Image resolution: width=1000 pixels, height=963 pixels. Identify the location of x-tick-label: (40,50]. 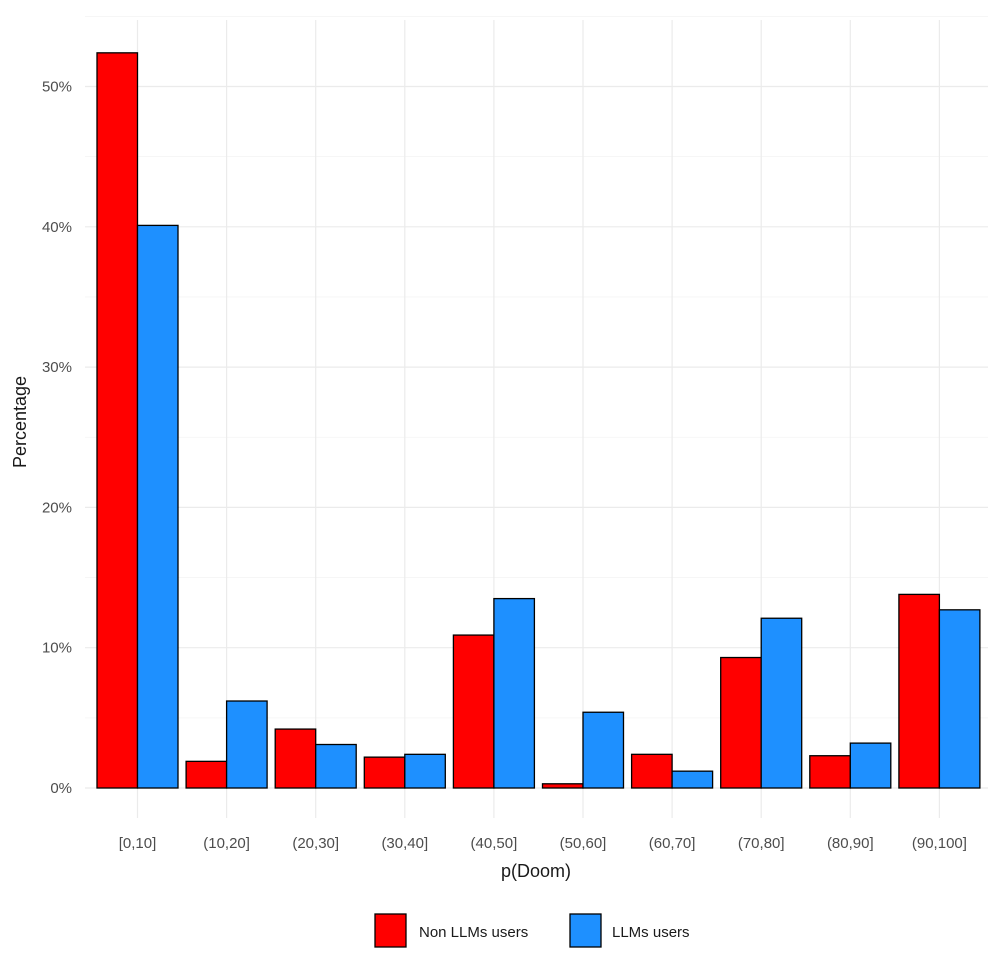
(494, 843).